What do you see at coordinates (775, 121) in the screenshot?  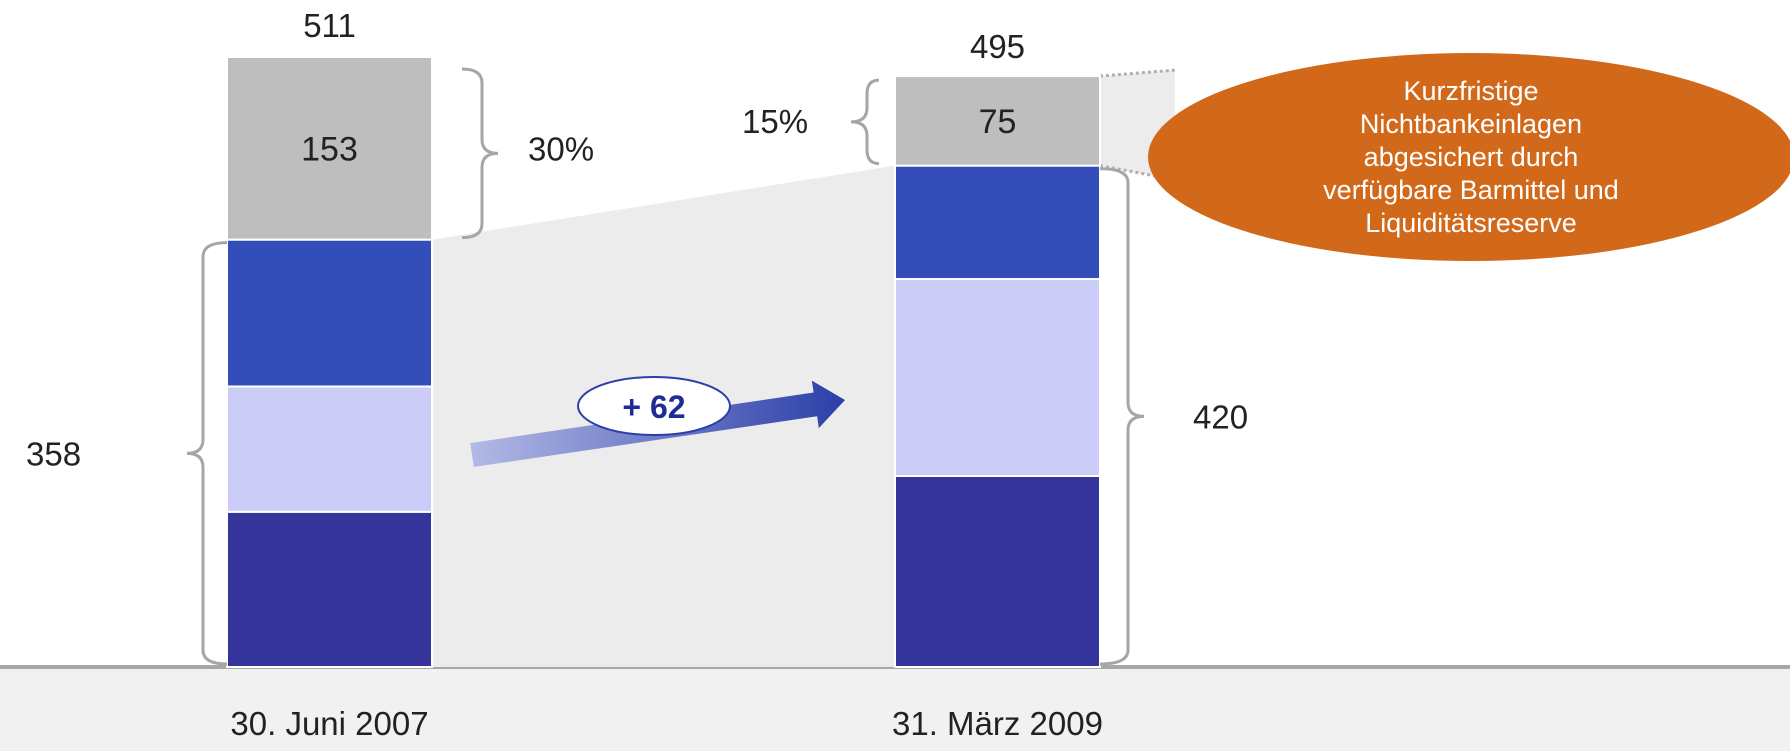 I see `share-label: 15%` at bounding box center [775, 121].